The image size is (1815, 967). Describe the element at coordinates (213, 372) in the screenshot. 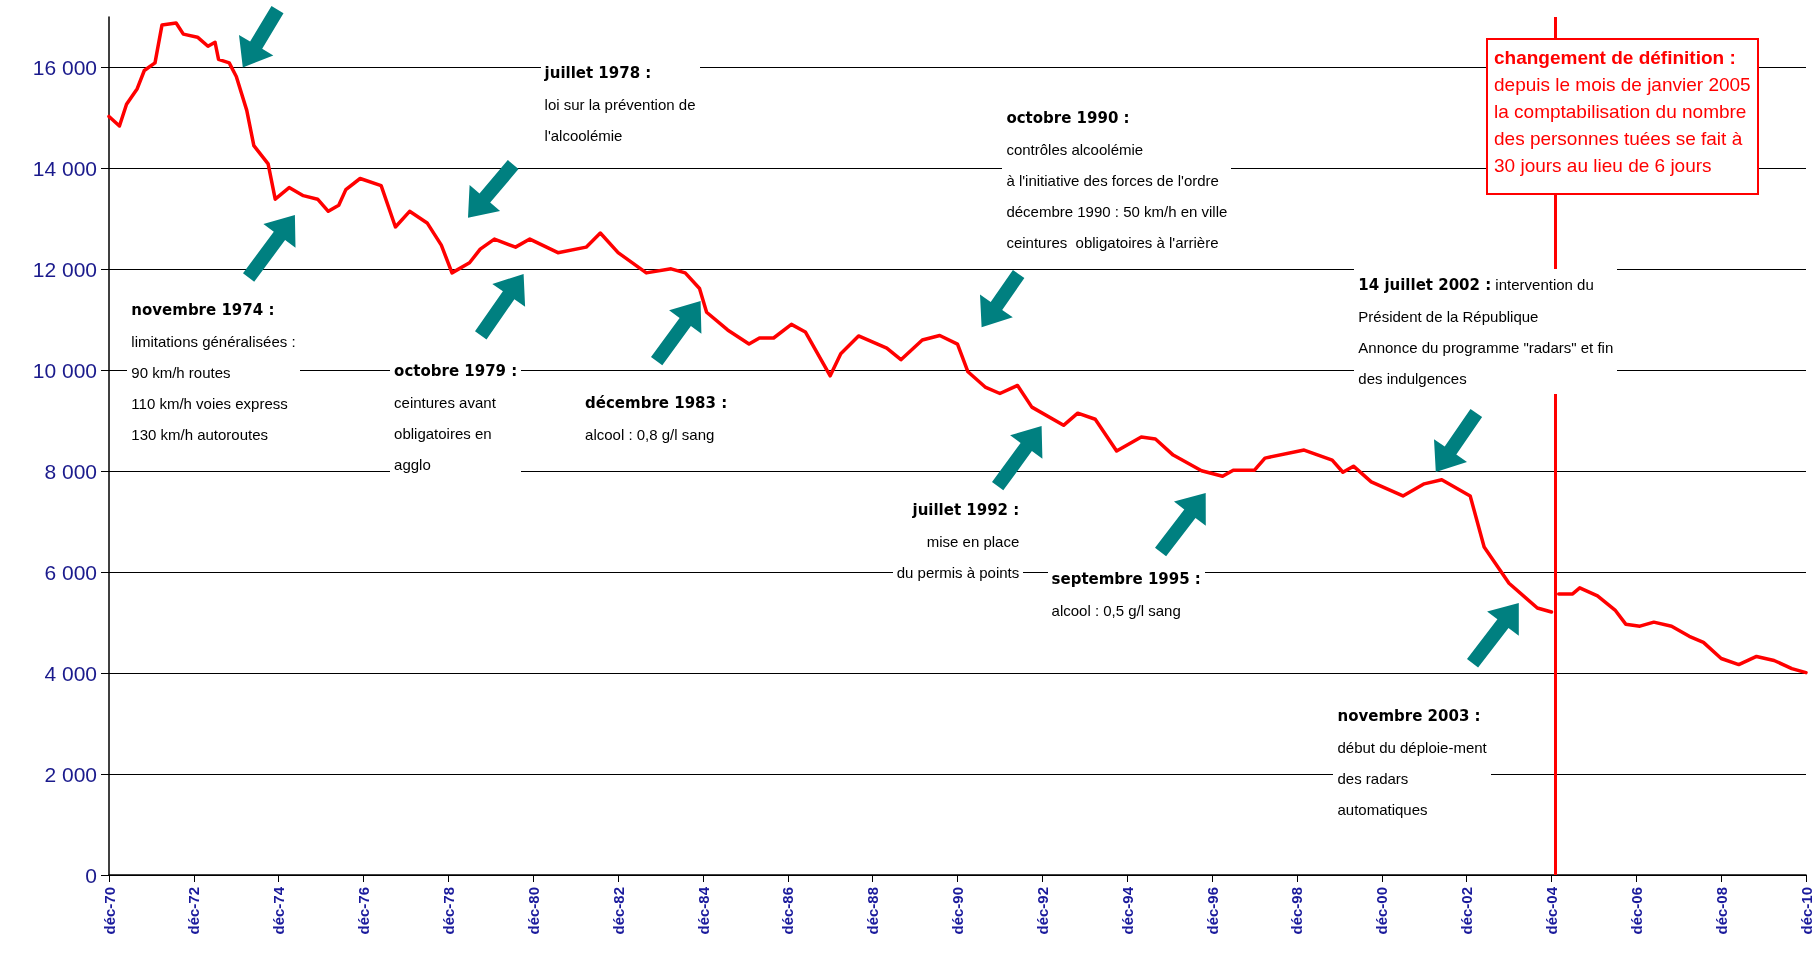

I see `annotation: novembre 1974 : limitations généralisées : 90 km/h routes 110 km/h voies express 130 km/h autoroutes` at that location.